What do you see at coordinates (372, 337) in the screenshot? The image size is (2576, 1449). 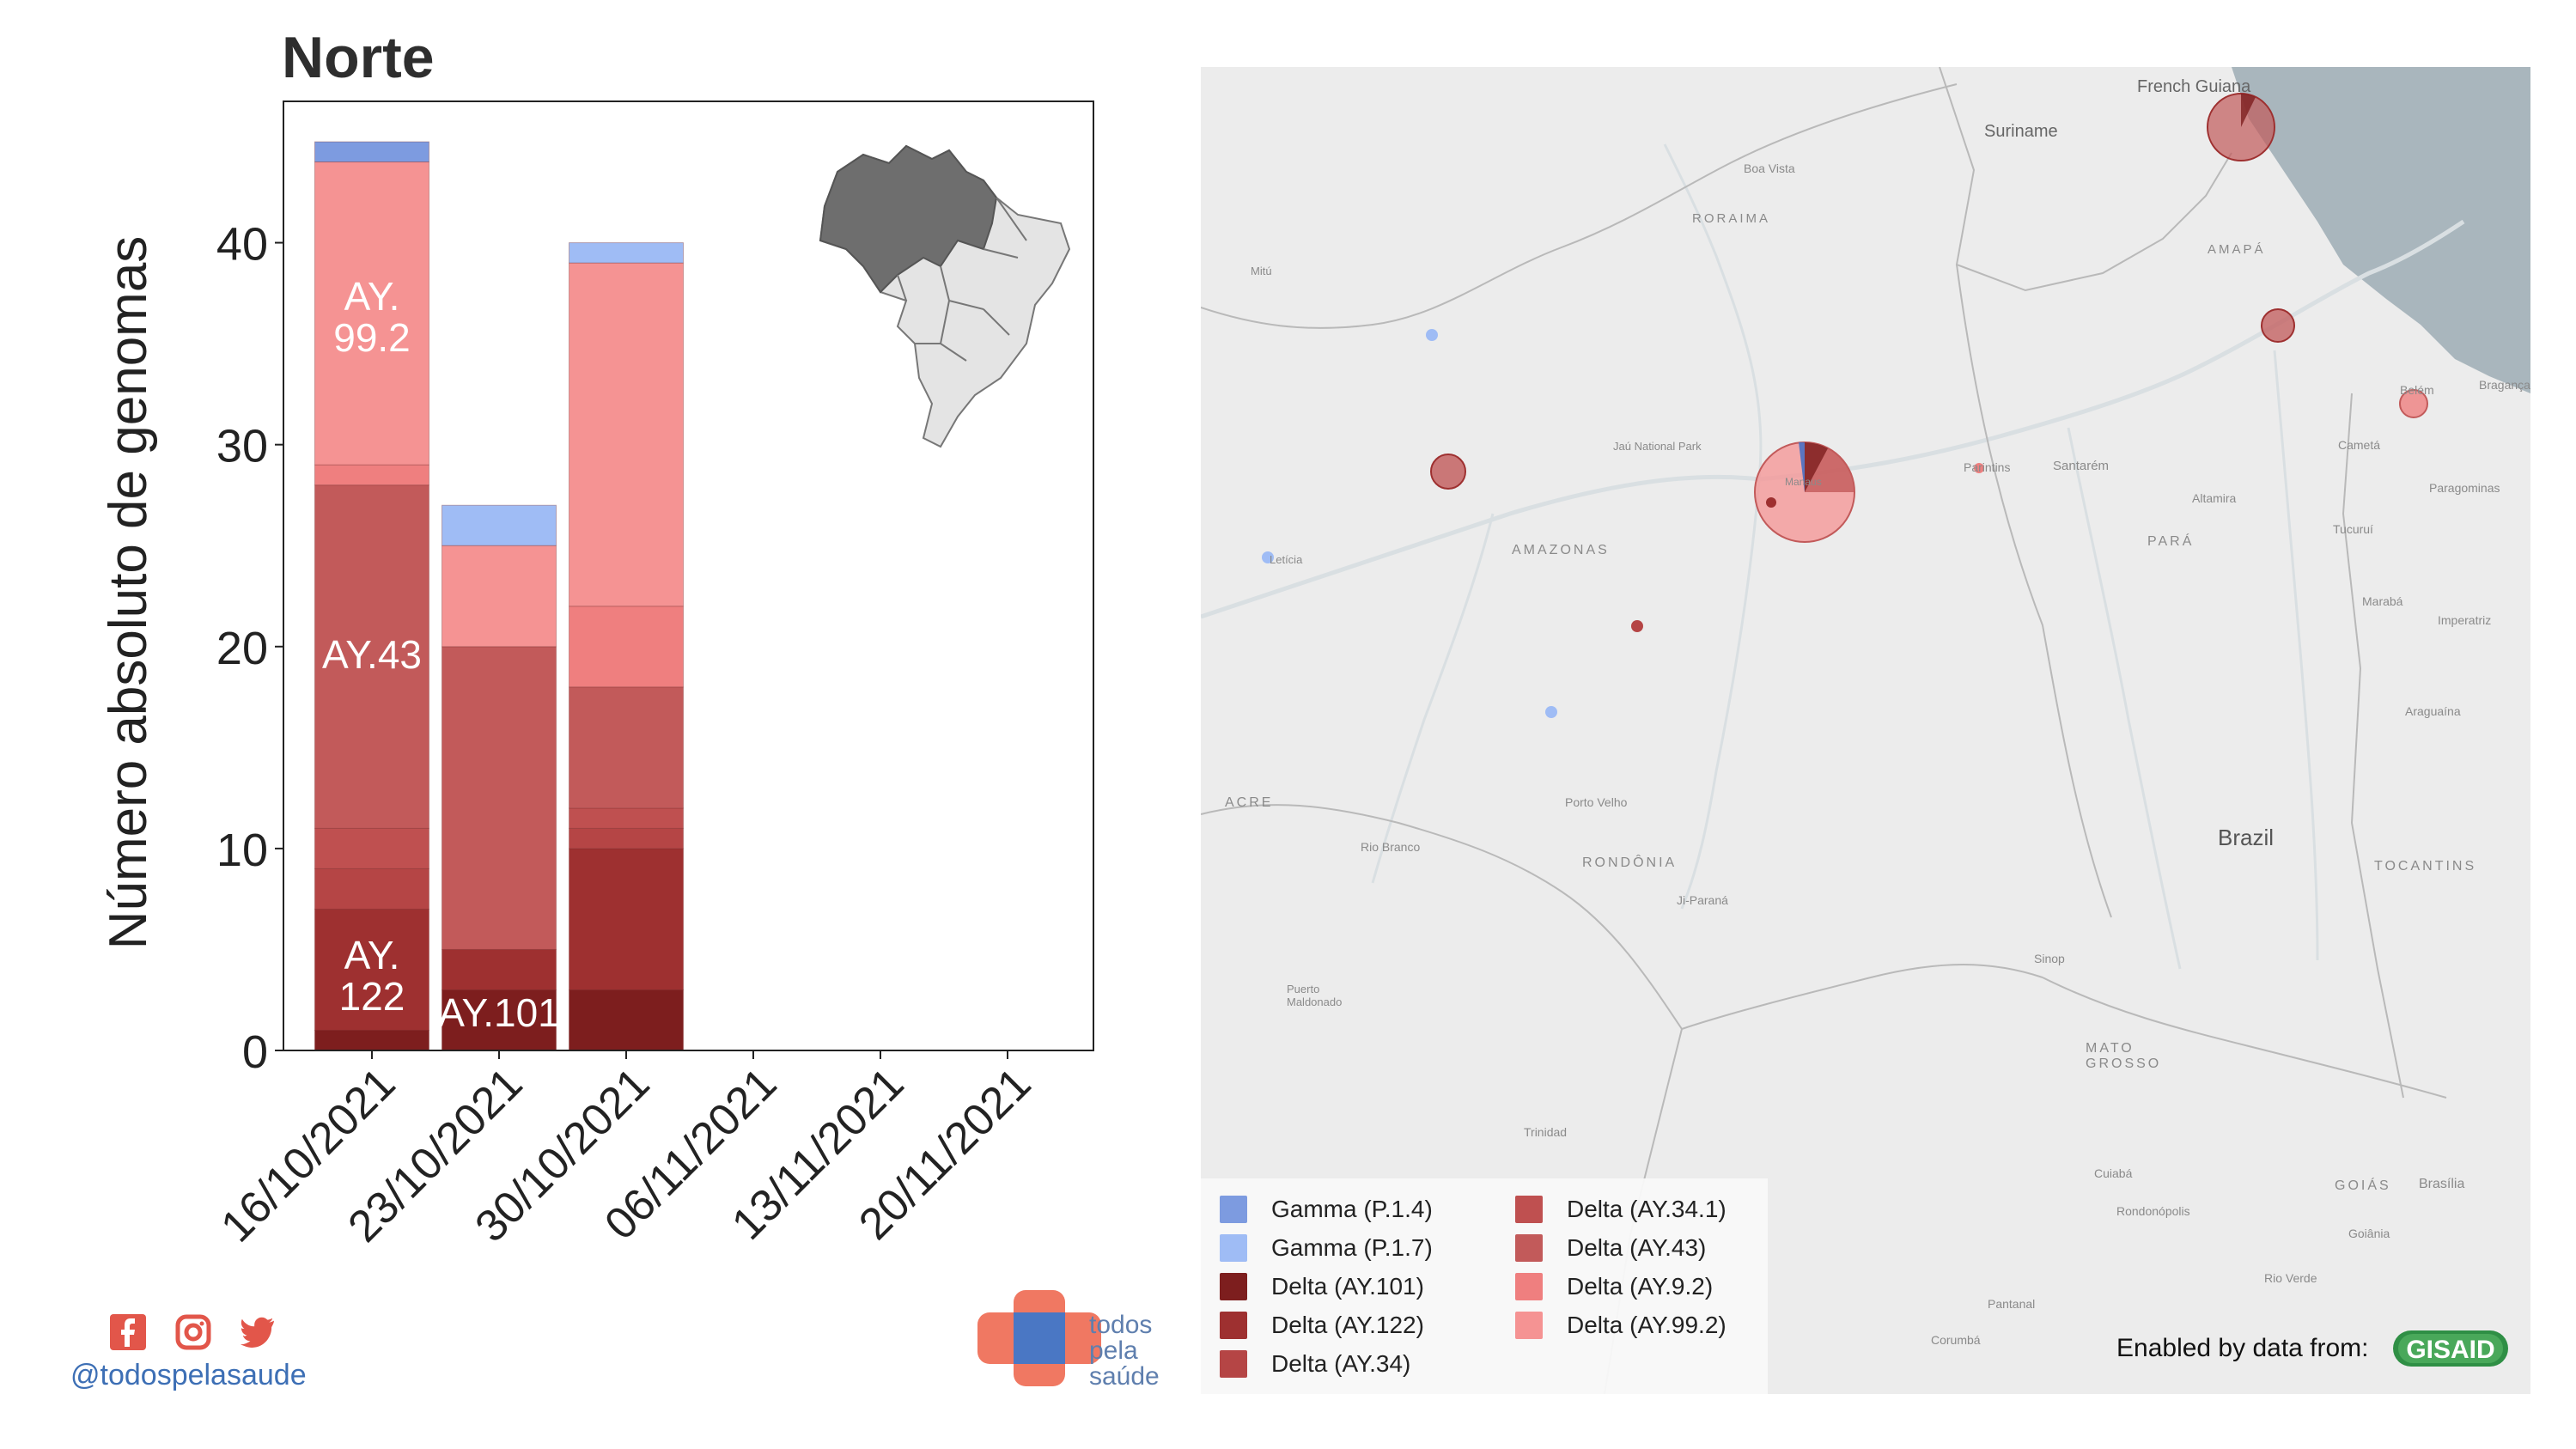 I see `bar-annotation: 99.2` at bounding box center [372, 337].